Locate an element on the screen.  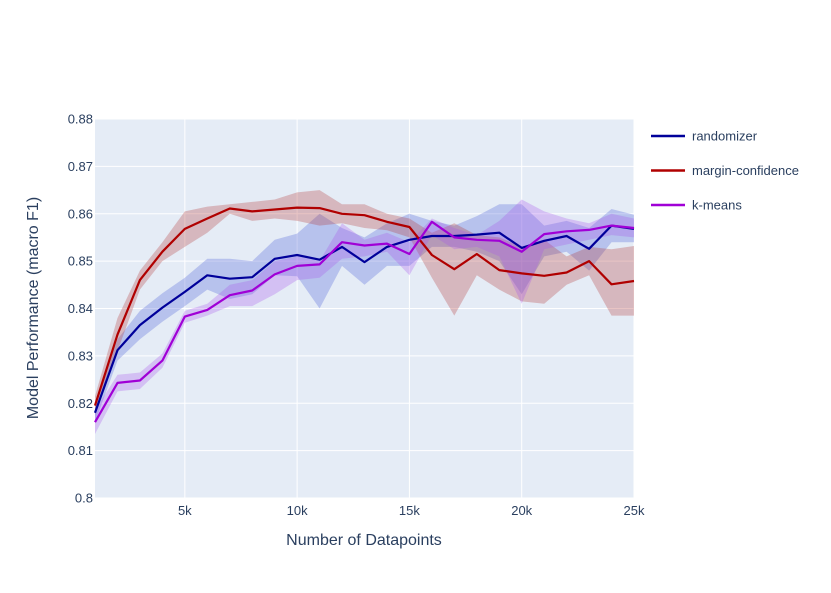
legend-item-randomizer: randomizer is located at coordinates (704, 136).